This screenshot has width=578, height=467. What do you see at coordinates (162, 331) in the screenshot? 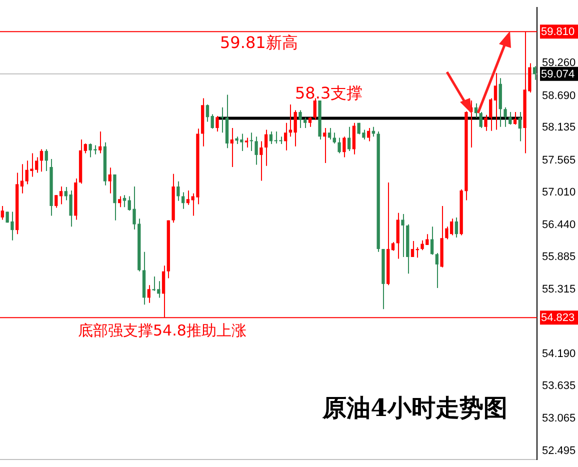
I see `annotation: 底部强支撑54.8推助上涨` at bounding box center [162, 331].